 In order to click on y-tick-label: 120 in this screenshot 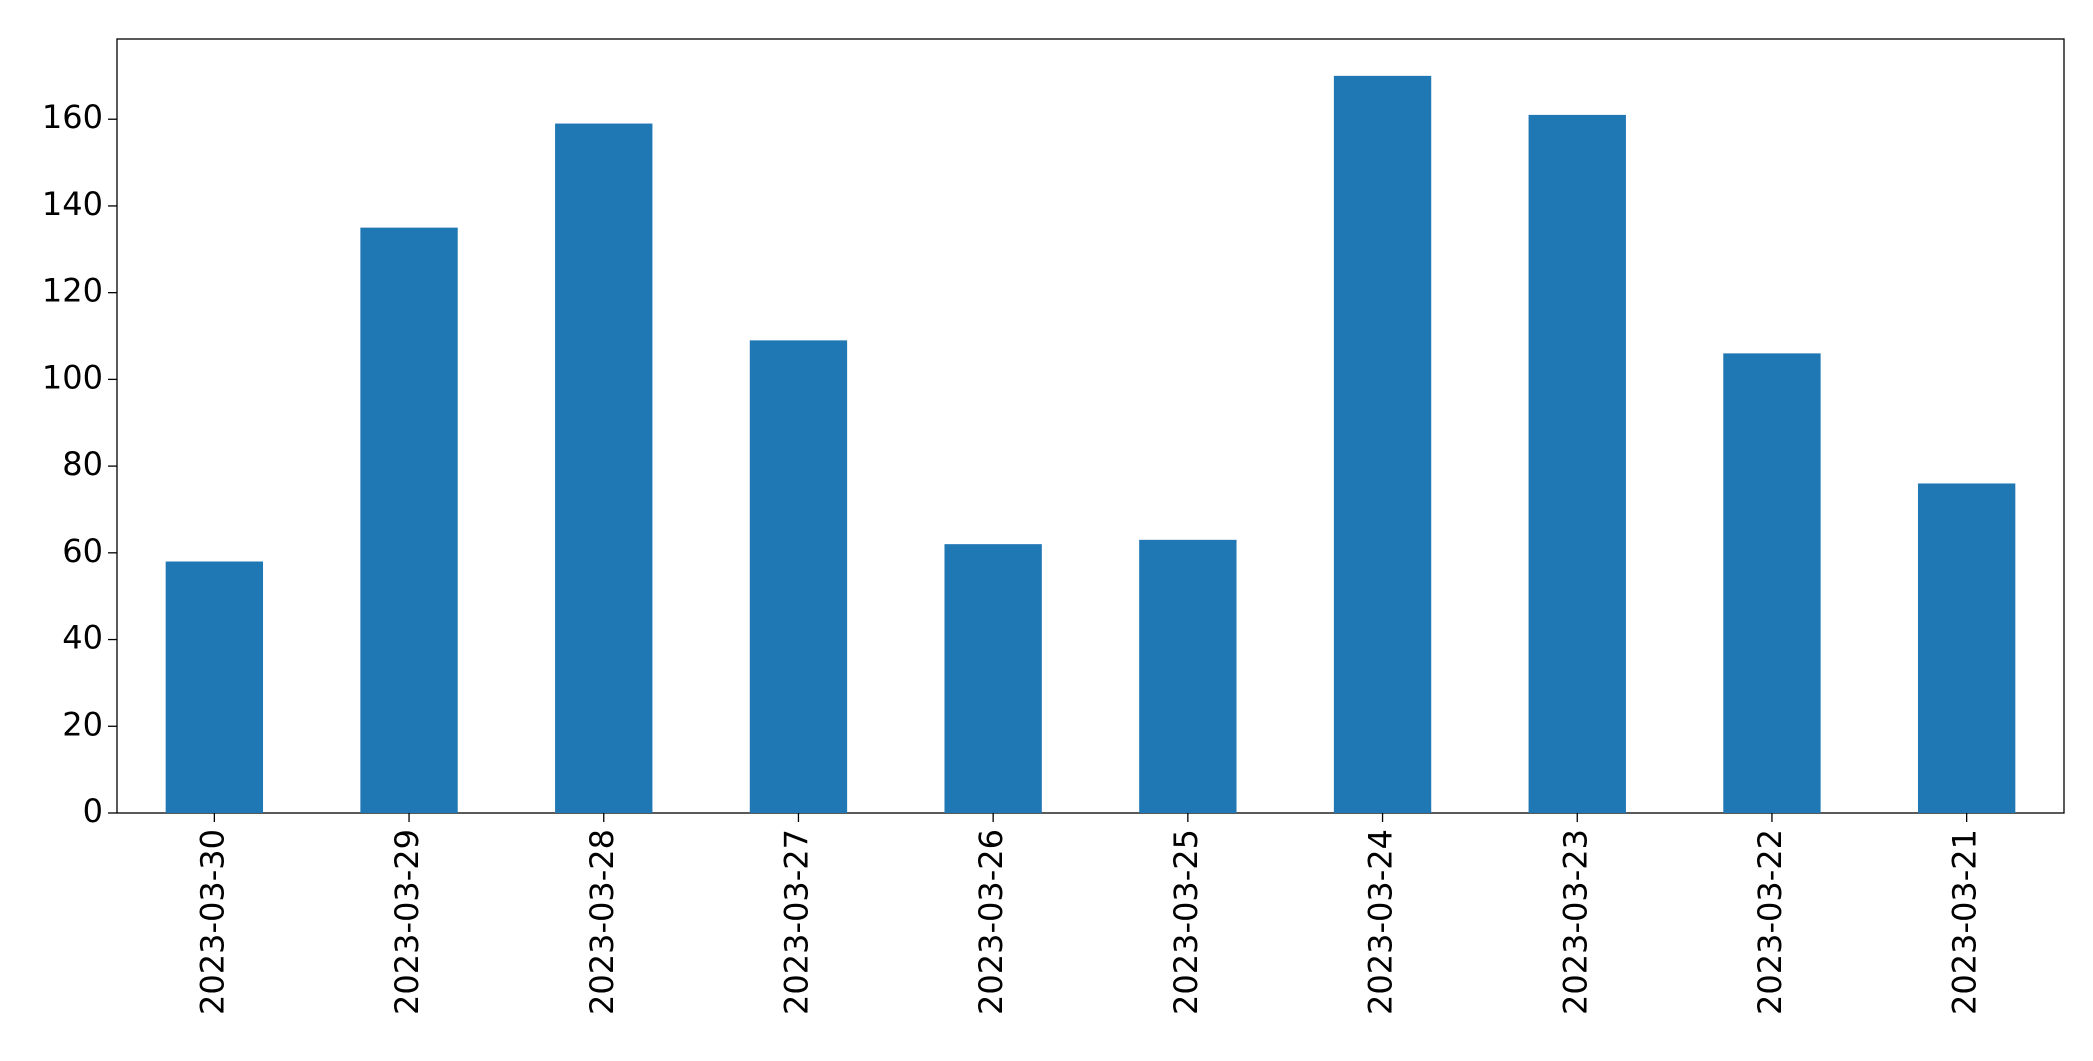, I will do `click(72, 291)`.